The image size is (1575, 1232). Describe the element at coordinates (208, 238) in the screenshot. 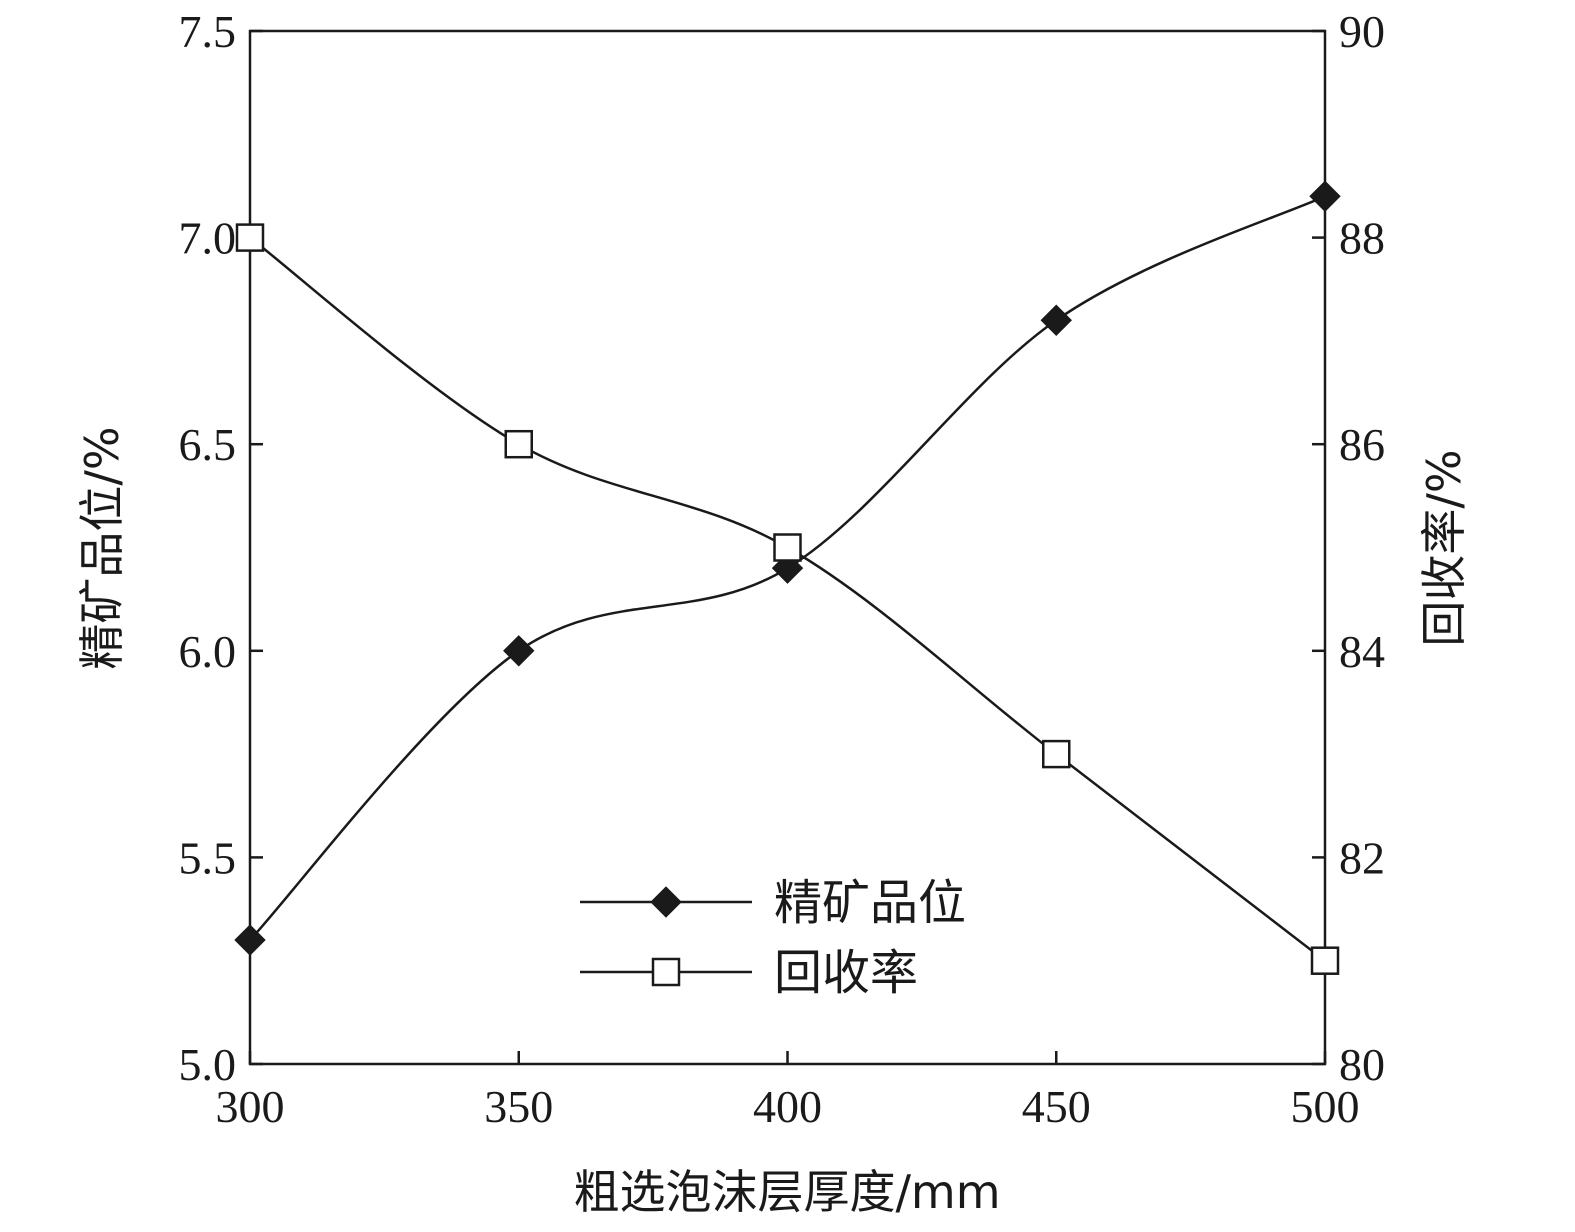

I see `y-left-tick-label: 7.0` at that location.